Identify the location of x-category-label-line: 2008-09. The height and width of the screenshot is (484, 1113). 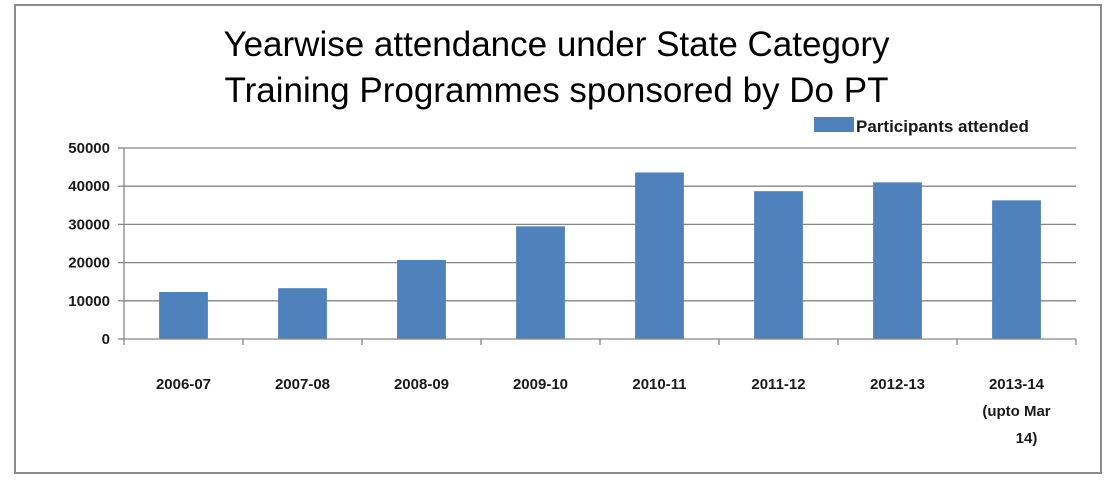
(421, 384).